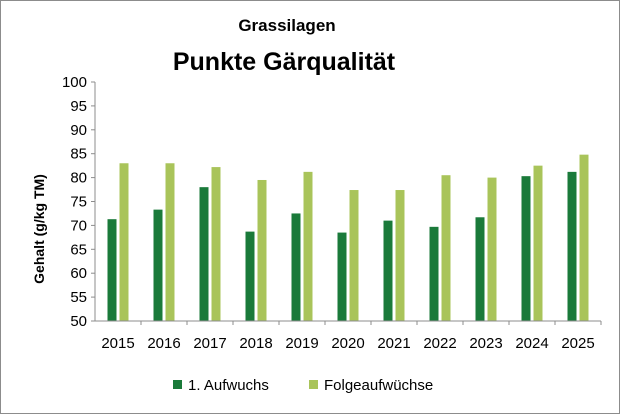 This screenshot has width=620, height=418. Describe the element at coordinates (286, 25) in the screenshot. I see `chart-title: Grassilagen` at that location.